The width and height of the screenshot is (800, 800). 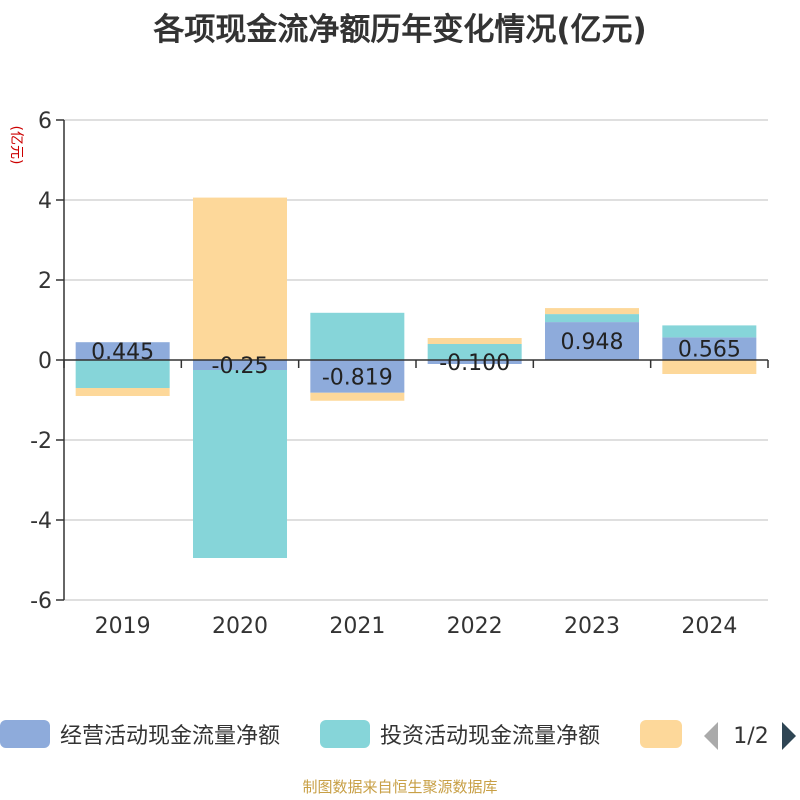 I want to click on y-tick-label: -2, so click(x=41, y=441).